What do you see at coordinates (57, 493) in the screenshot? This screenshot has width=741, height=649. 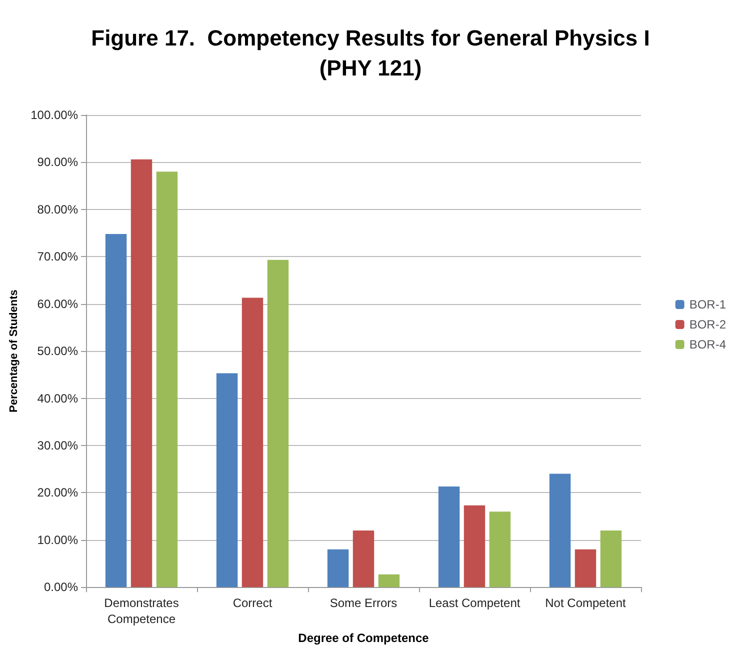 I see `y-tick-label: 20.00%` at bounding box center [57, 493].